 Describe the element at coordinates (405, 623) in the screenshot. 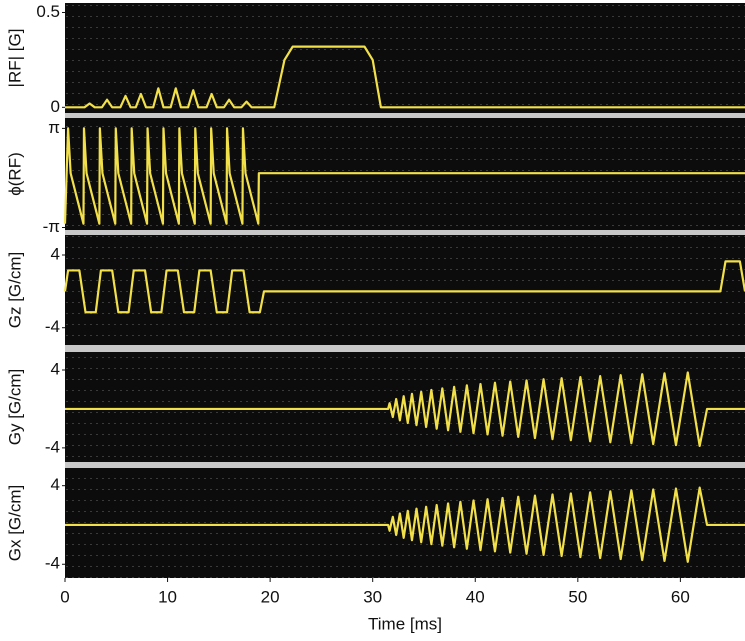

I see `x-axis-label: Time [ms]` at that location.